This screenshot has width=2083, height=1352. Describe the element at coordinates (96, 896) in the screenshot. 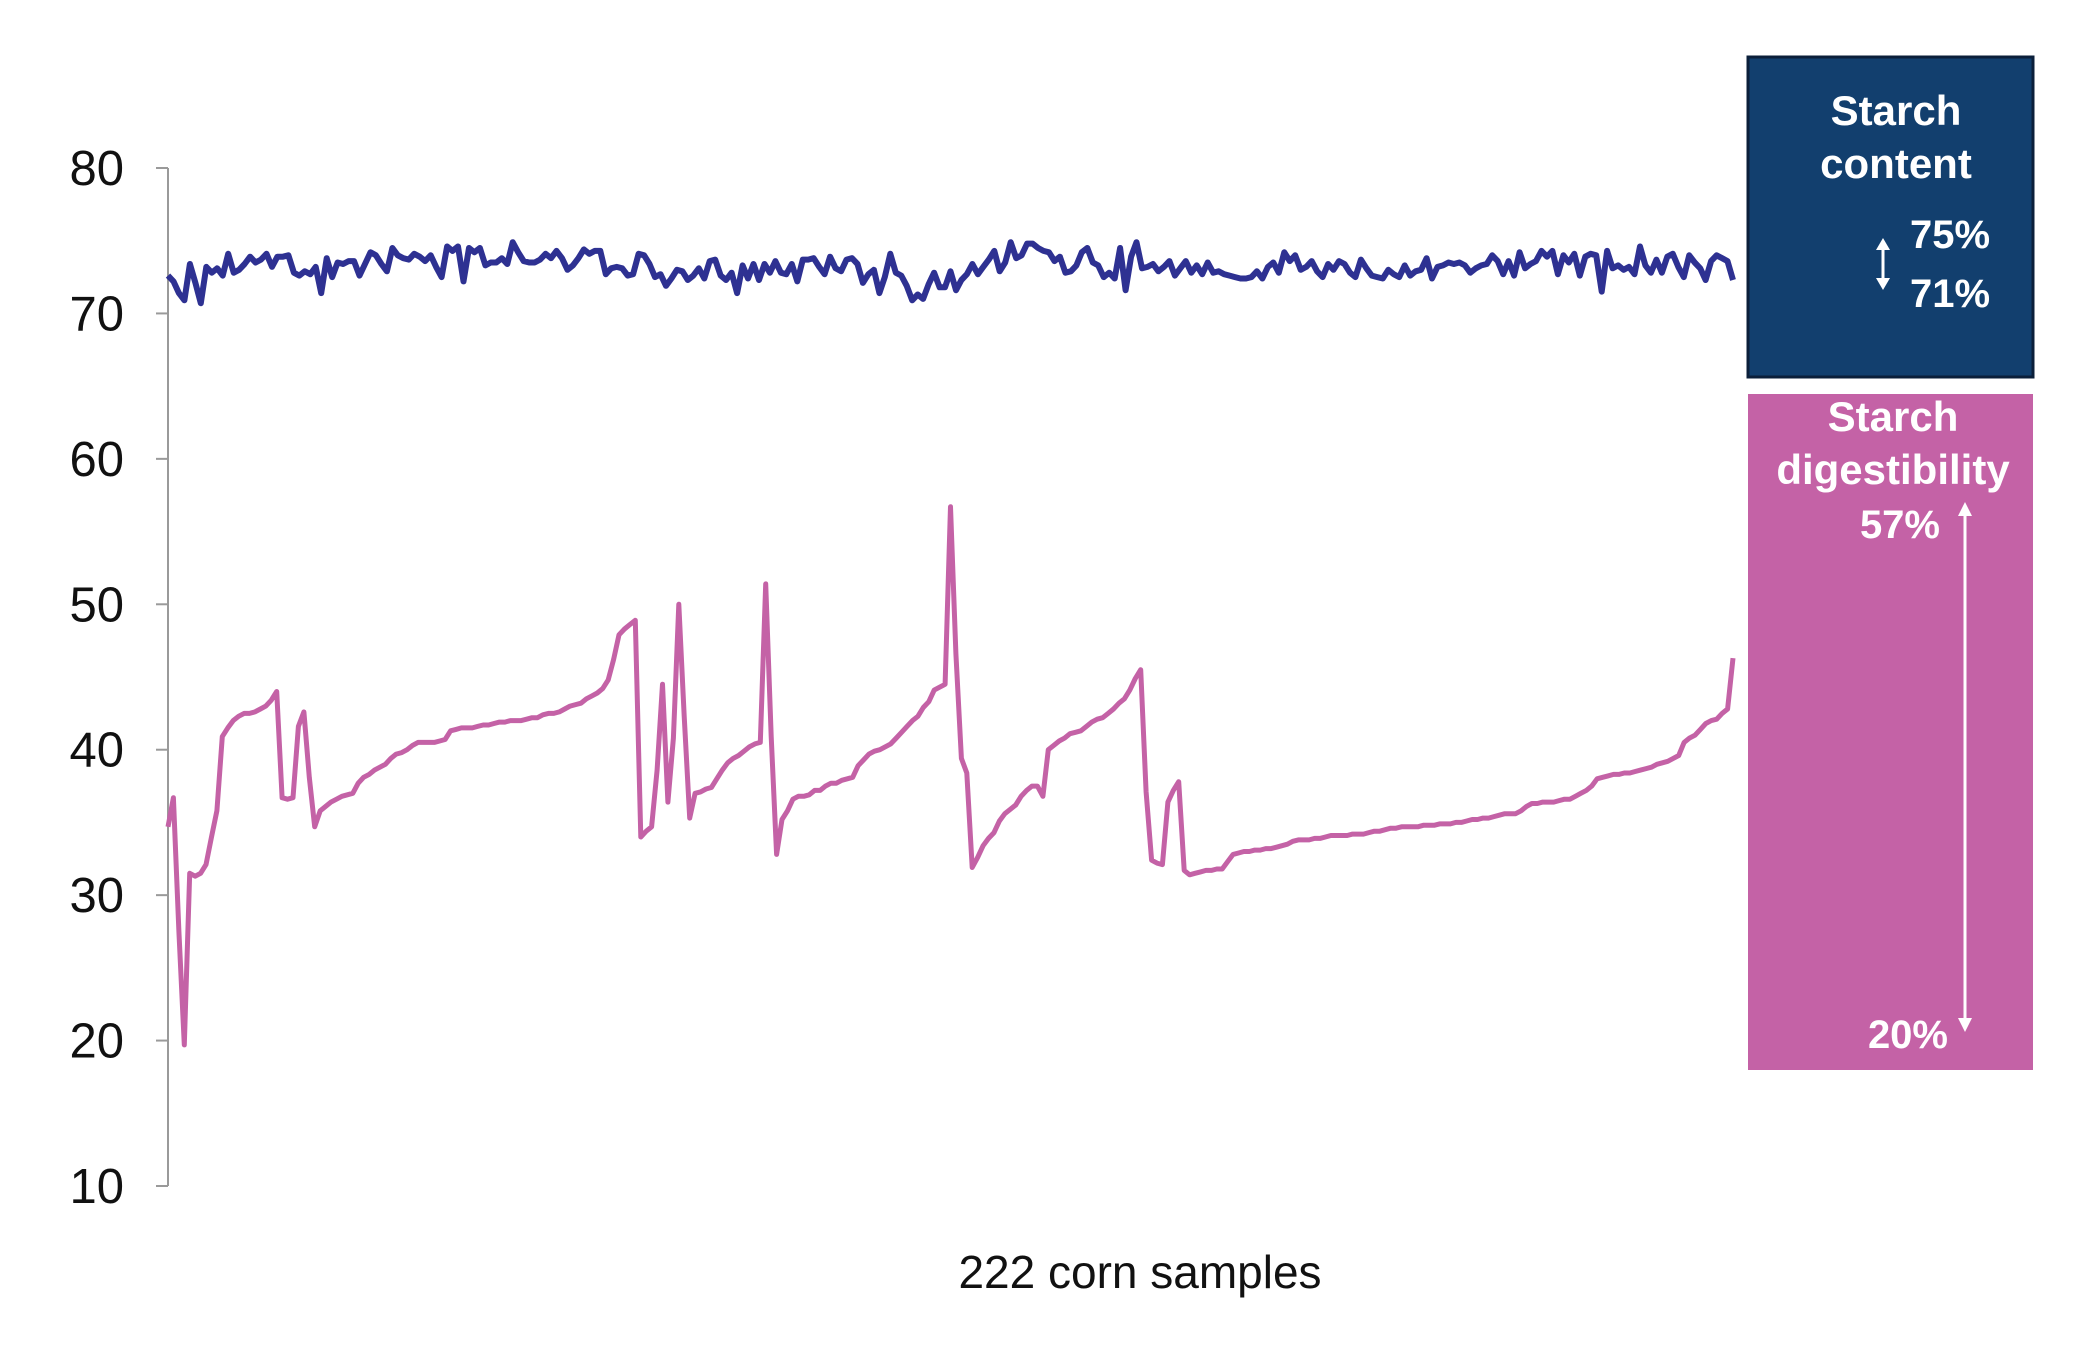

I see `y-tick-label: 30` at that location.